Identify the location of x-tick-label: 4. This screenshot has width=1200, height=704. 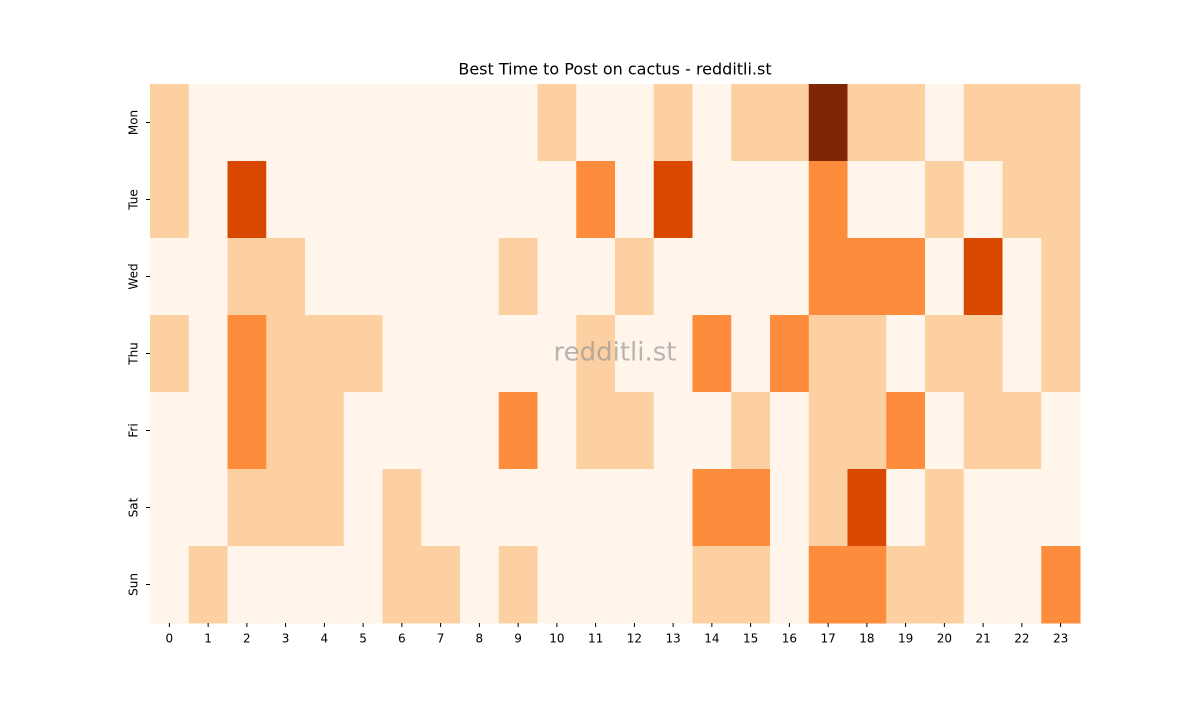
(325, 639).